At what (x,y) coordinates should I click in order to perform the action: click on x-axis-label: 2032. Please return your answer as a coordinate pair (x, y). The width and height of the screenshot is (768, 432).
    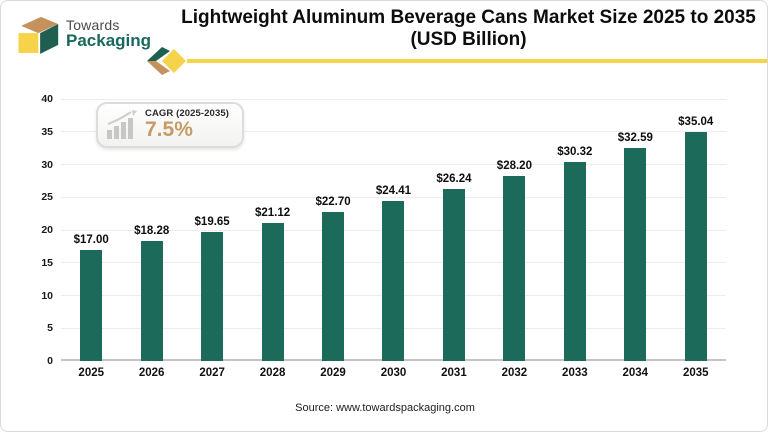
    Looking at the image, I should click on (514, 373).